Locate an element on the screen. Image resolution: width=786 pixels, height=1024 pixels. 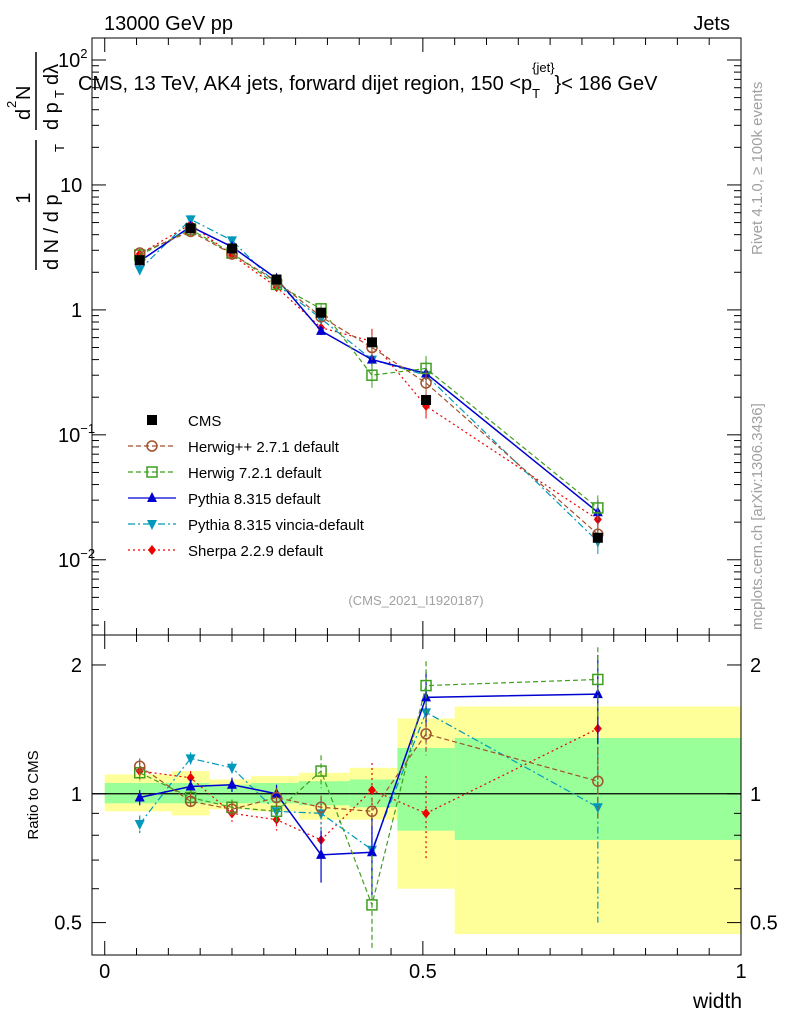
legend-item: Sherpa 2.2.9 default is located at coordinates (226, 551).